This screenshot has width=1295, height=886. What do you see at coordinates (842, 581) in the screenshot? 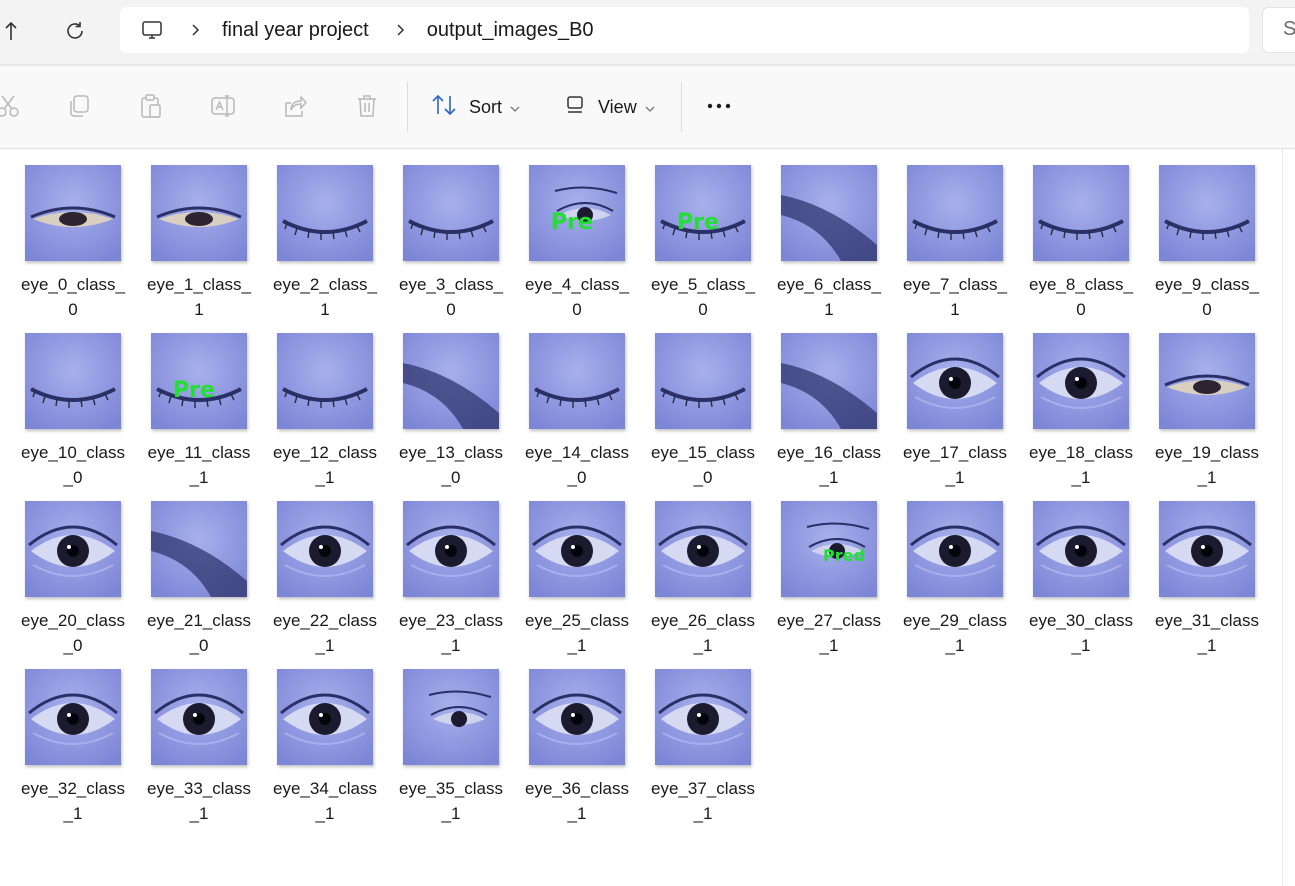
I see `file-item: Pred eye_27_class _1` at bounding box center [842, 581].